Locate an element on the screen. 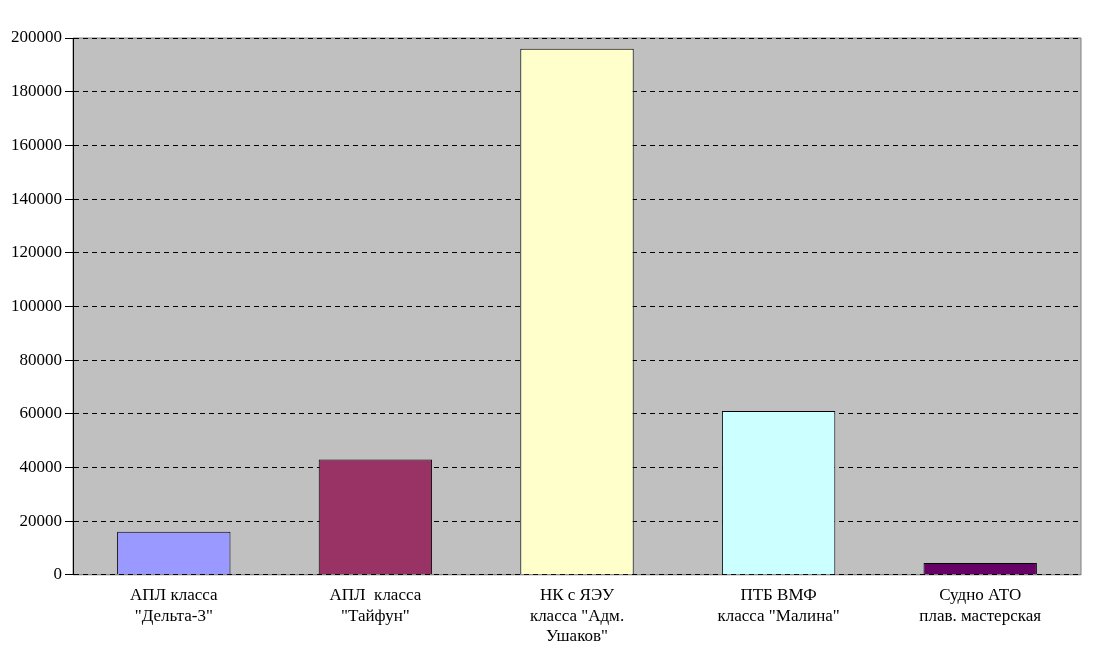  y-tick-label: 200000 is located at coordinates (36, 37).